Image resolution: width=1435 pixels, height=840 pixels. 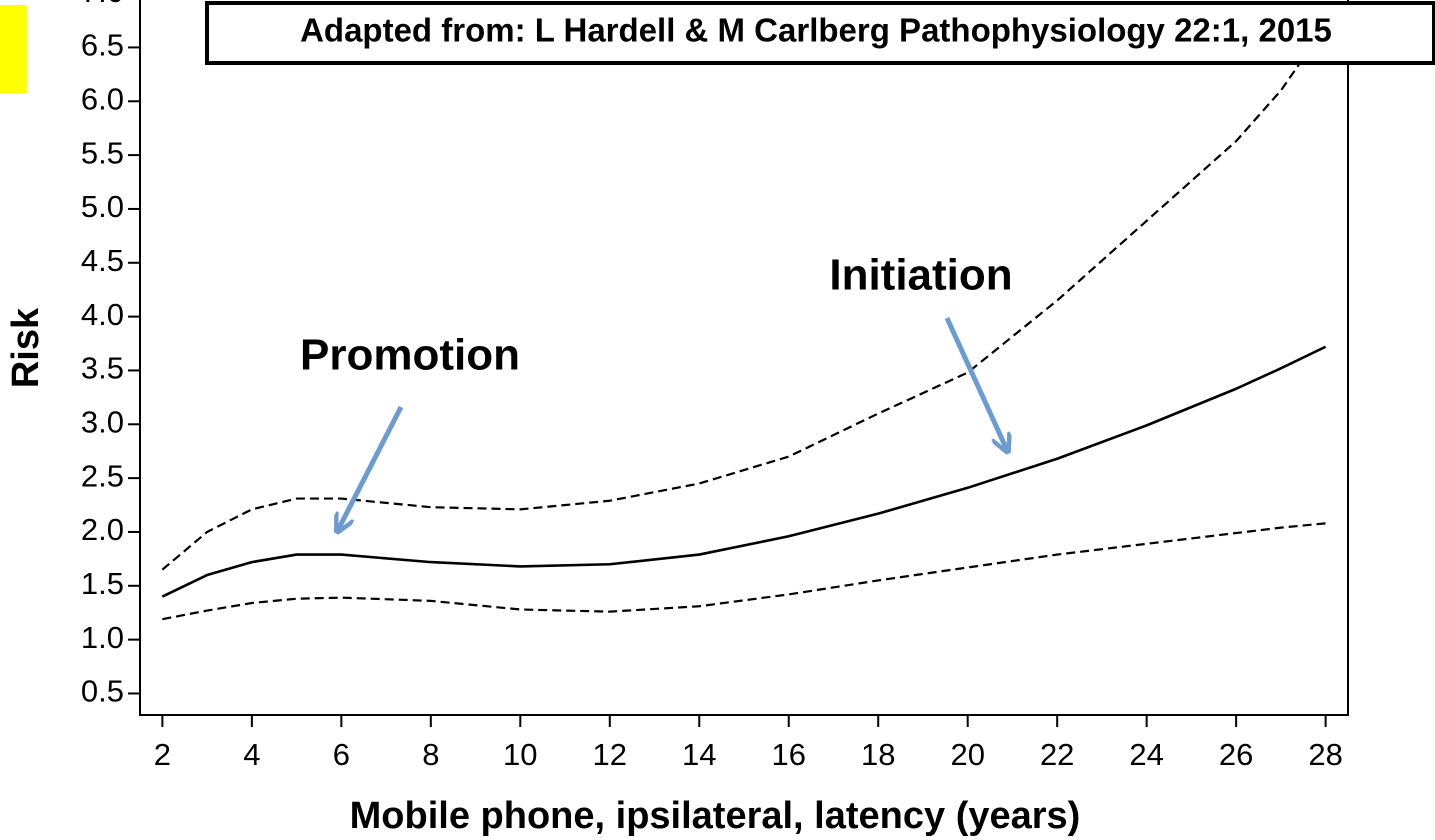 What do you see at coordinates (251, 754) in the screenshot?
I see `x-tick-label: 4` at bounding box center [251, 754].